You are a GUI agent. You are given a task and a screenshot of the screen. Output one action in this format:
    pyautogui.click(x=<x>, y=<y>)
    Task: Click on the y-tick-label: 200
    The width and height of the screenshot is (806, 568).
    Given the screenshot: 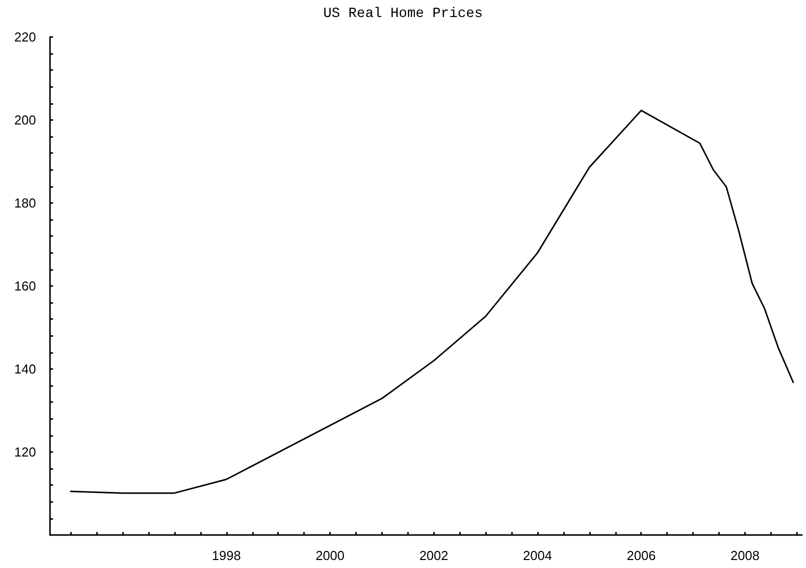 What is the action you would take?
    pyautogui.click(x=25, y=120)
    